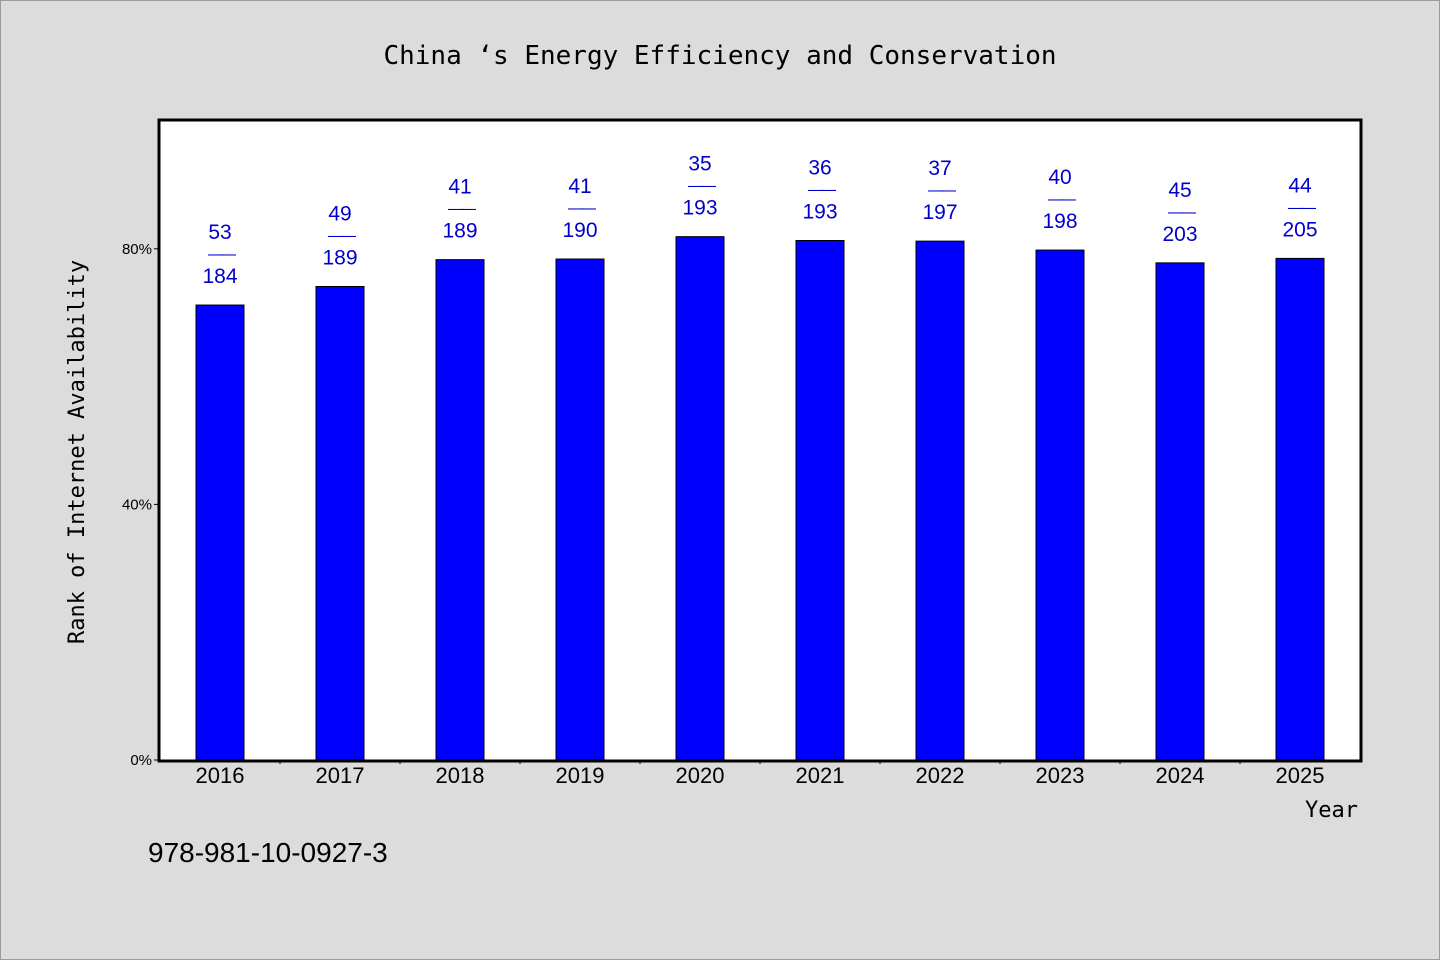 This screenshot has height=960, width=1440. What do you see at coordinates (340, 775) in the screenshot?
I see `x-tick-label: 2017` at bounding box center [340, 775].